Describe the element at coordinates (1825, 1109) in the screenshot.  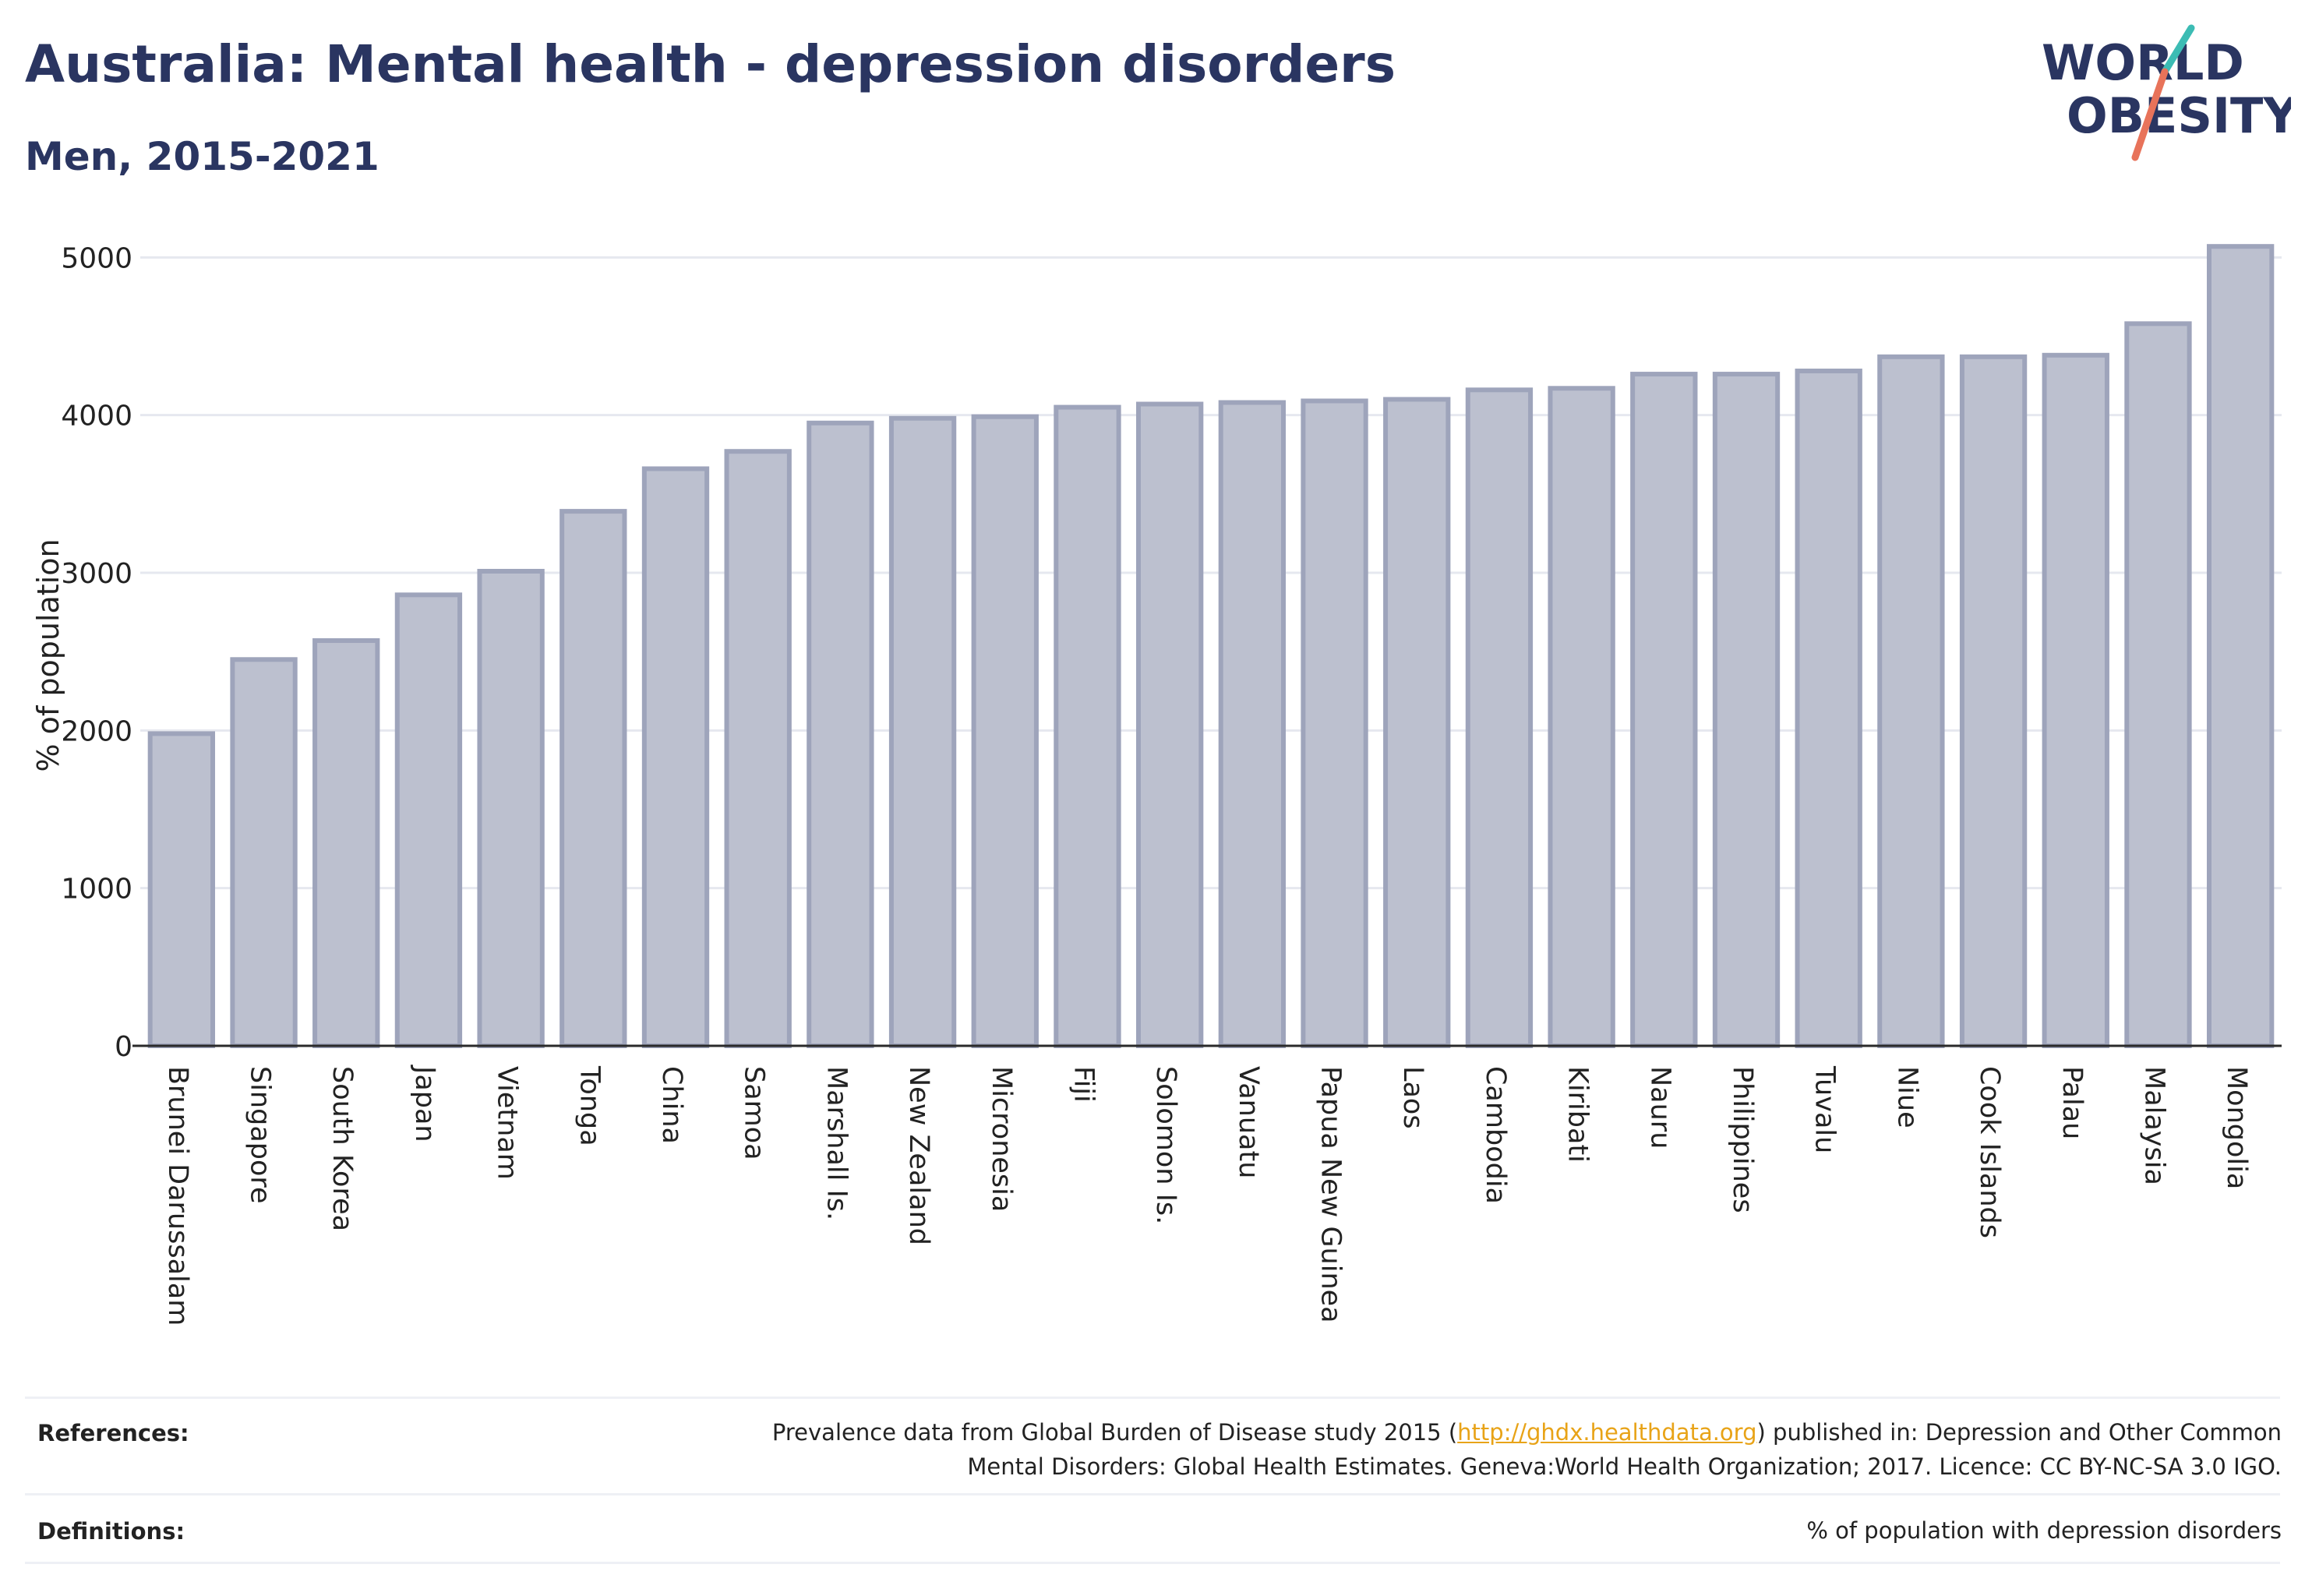
I see `x-tick-label: Tuvalu` at that location.